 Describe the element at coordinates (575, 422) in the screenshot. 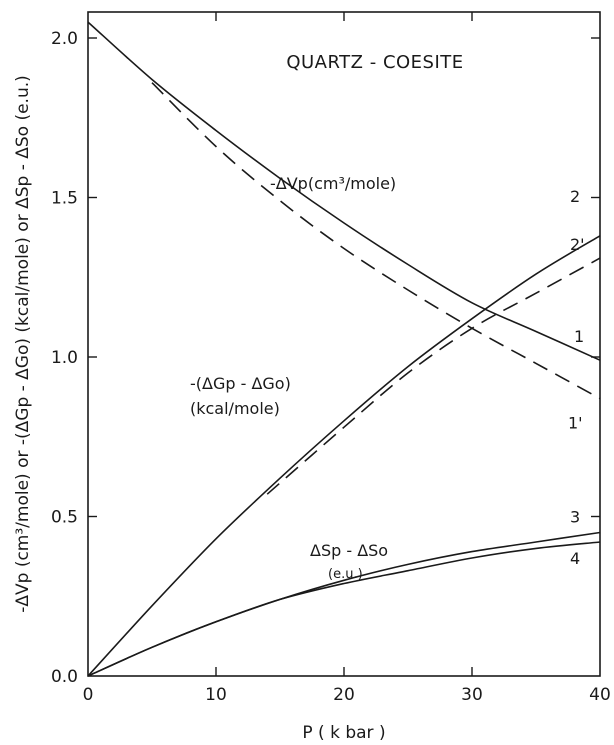

I see `series-label-1prime: 1'` at that location.